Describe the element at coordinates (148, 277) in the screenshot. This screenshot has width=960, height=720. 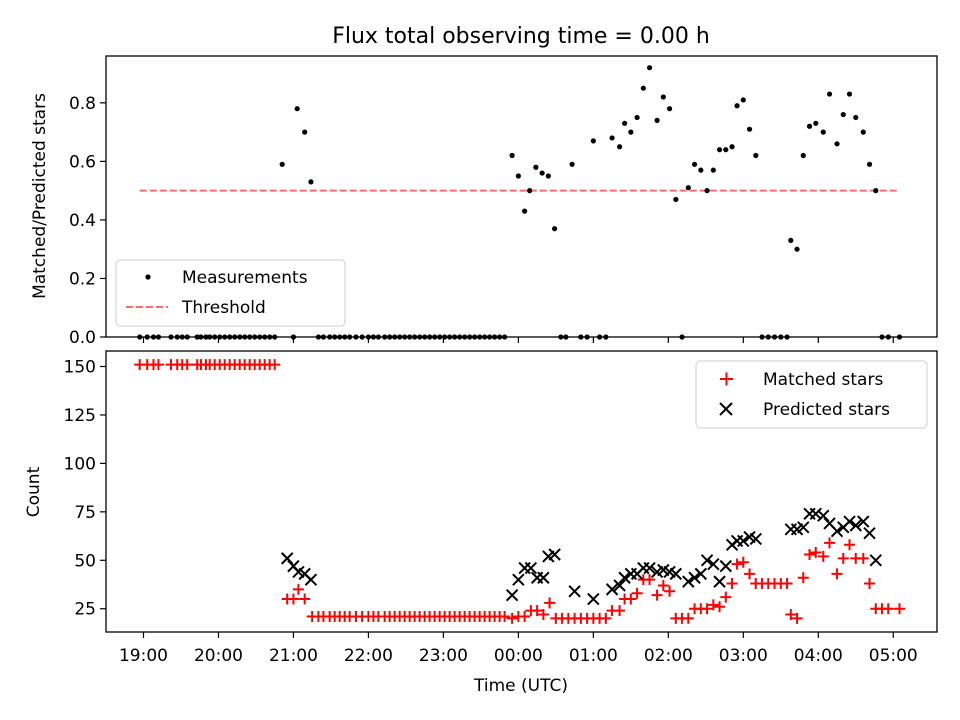
I see `legend-measurements-marker` at that location.